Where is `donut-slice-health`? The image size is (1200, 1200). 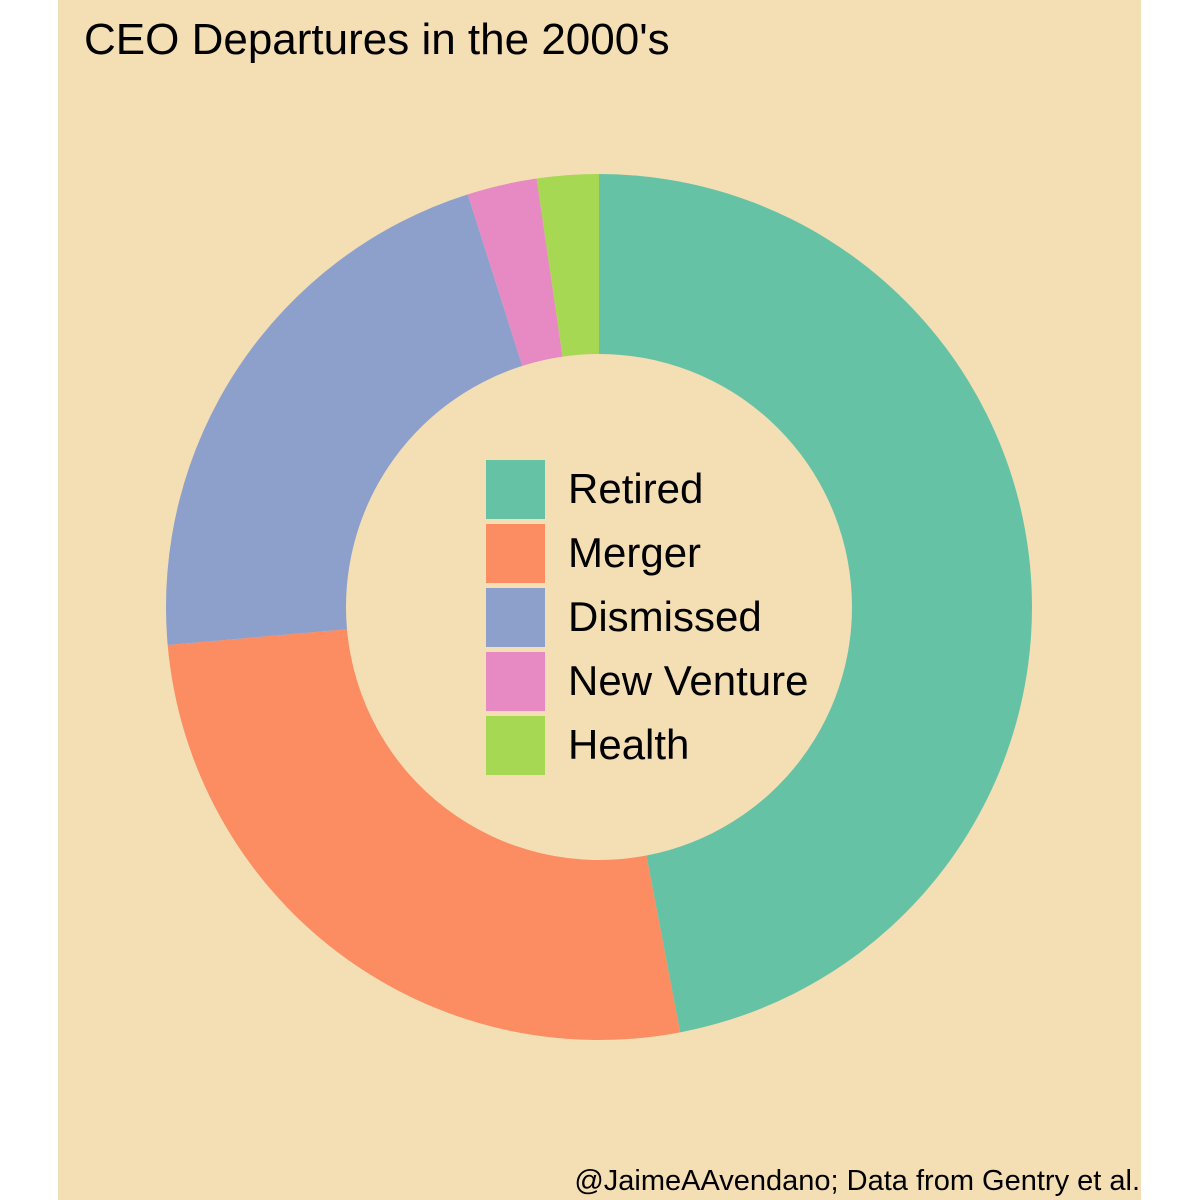
donut-slice-health is located at coordinates (567, 265).